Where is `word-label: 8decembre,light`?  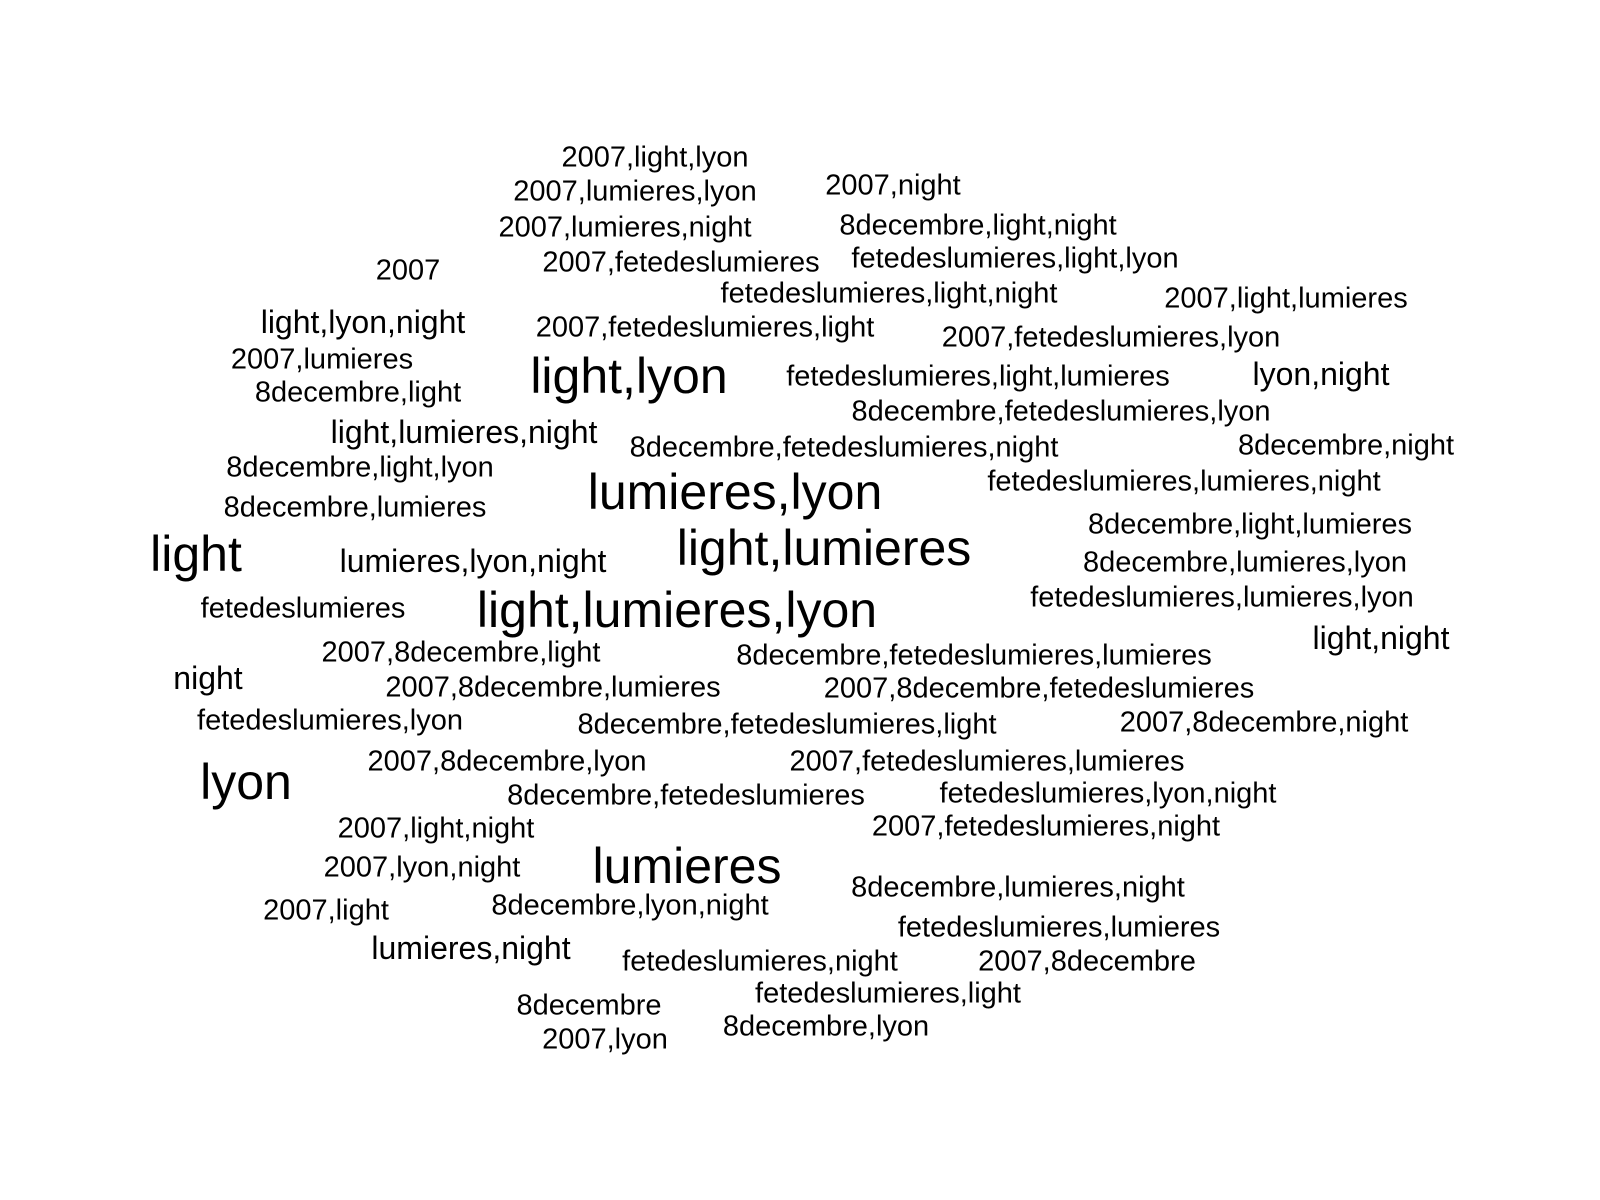
word-label: 8decembre,light is located at coordinates (358, 392).